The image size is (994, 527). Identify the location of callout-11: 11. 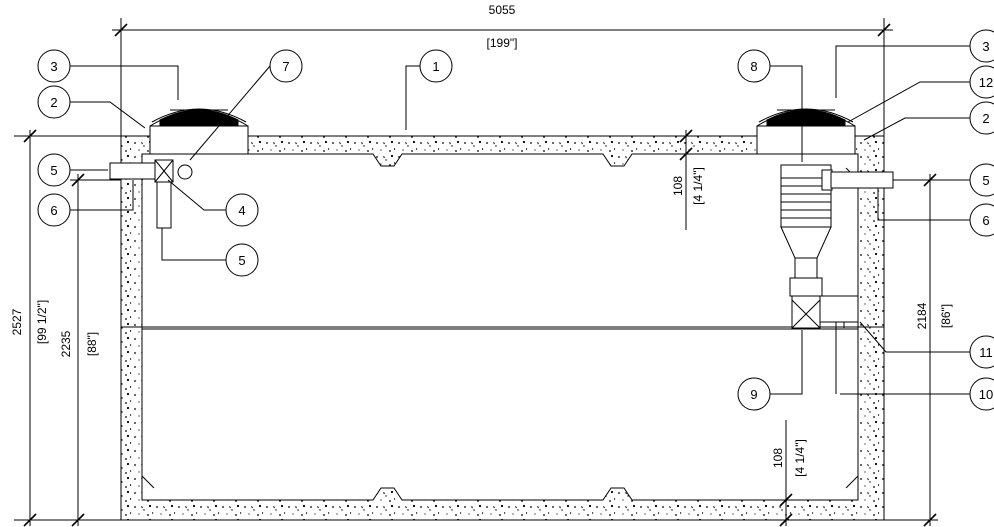
(986, 352).